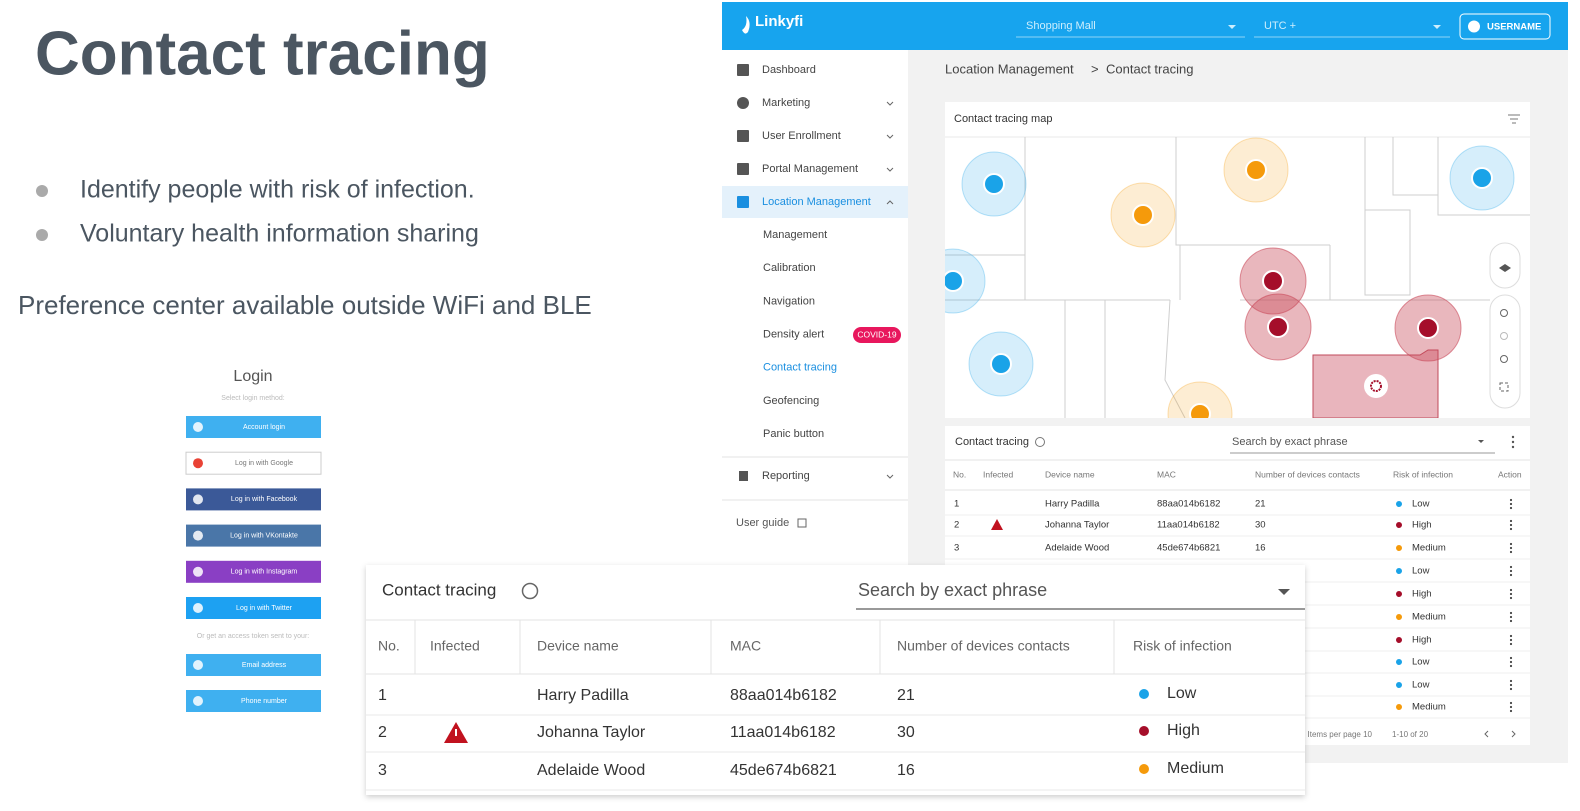  I want to click on kebab, so click(1513, 442).